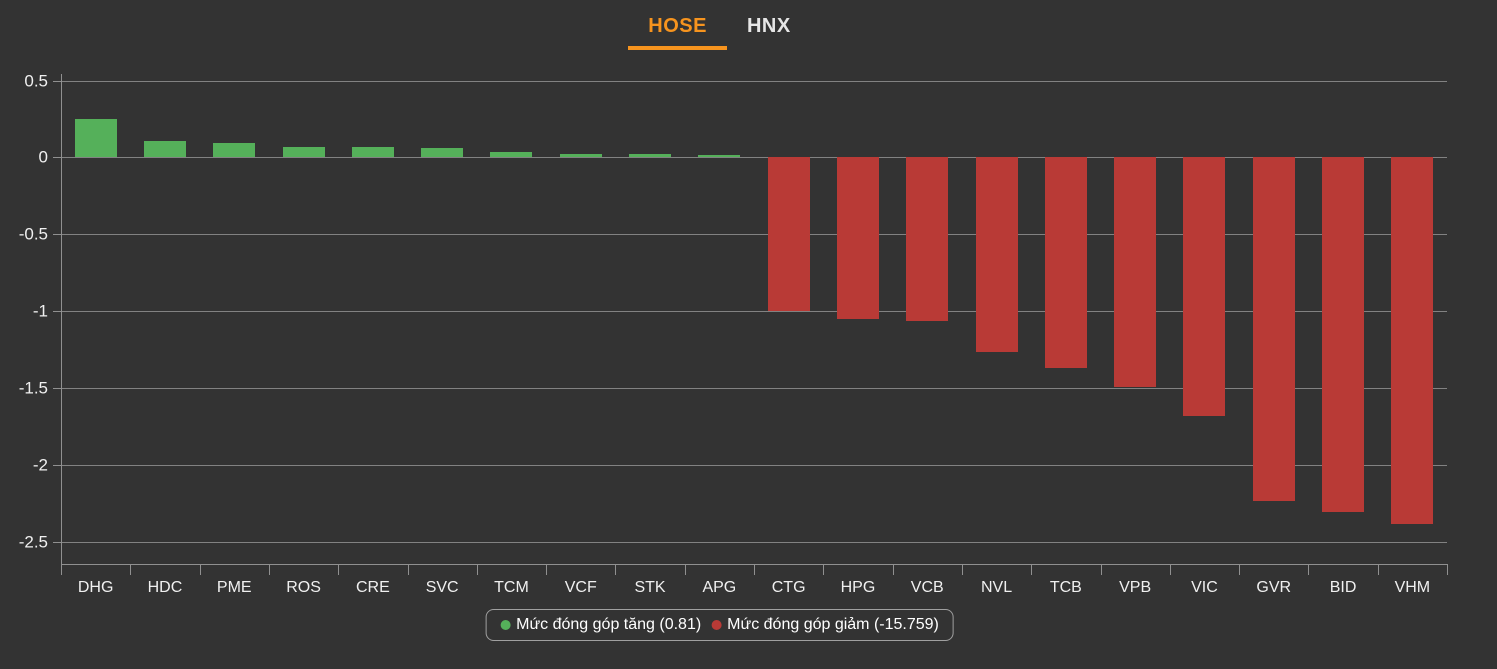 This screenshot has width=1497, height=669. I want to click on x-axis-label-DHG: DHG, so click(95, 587).